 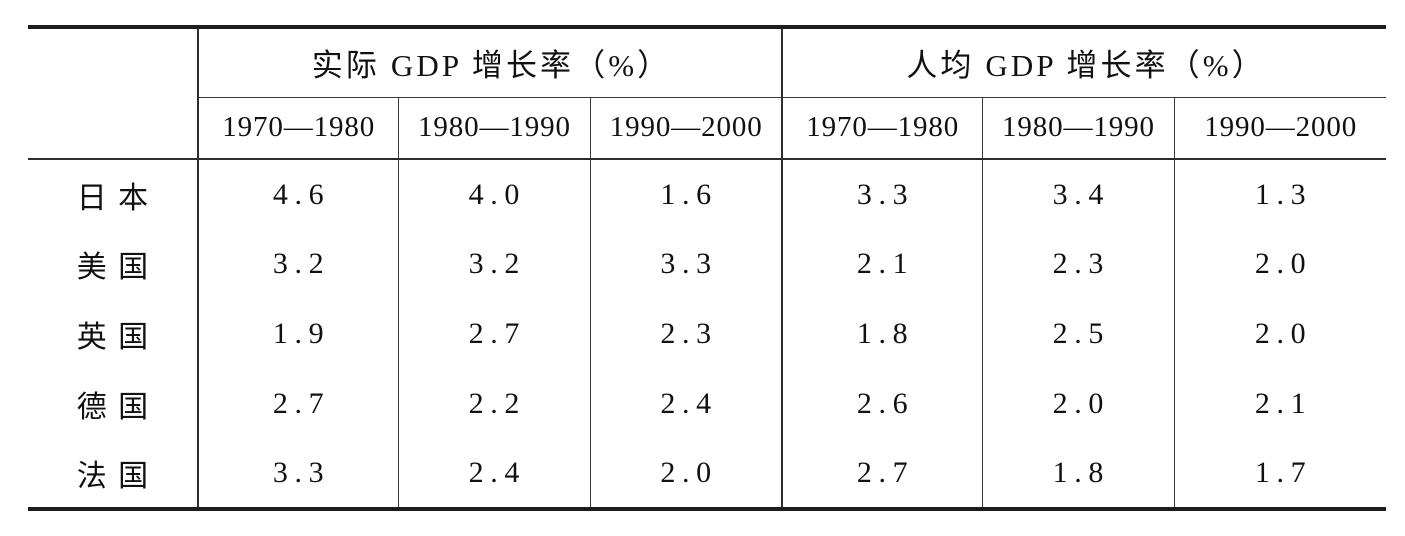 I want to click on table-row-usa: 美国 3.2 3.2 3.3 2.1 2.3 2.0, so click(x=707, y=264).